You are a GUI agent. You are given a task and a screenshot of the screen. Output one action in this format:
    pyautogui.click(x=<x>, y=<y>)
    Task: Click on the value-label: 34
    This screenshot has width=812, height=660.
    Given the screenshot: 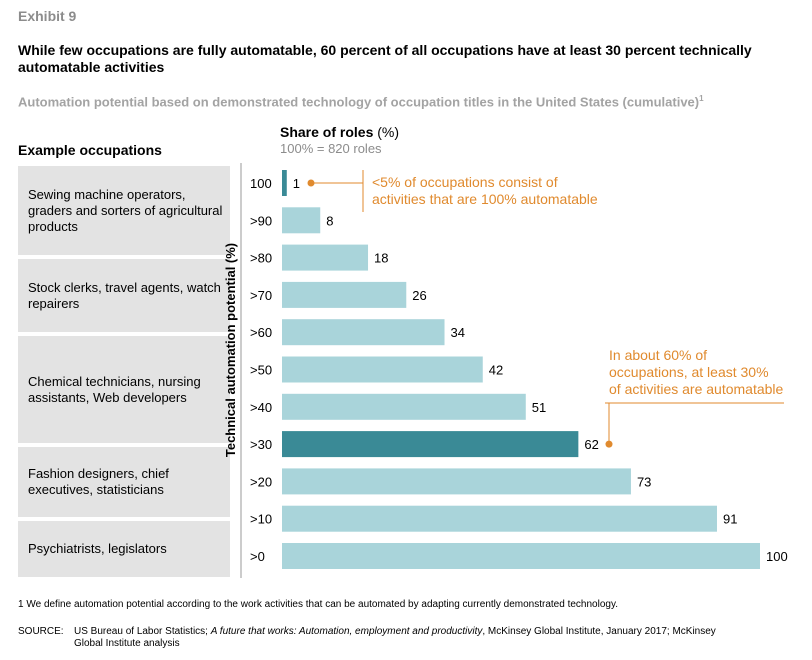 What is the action you would take?
    pyautogui.click(x=458, y=332)
    